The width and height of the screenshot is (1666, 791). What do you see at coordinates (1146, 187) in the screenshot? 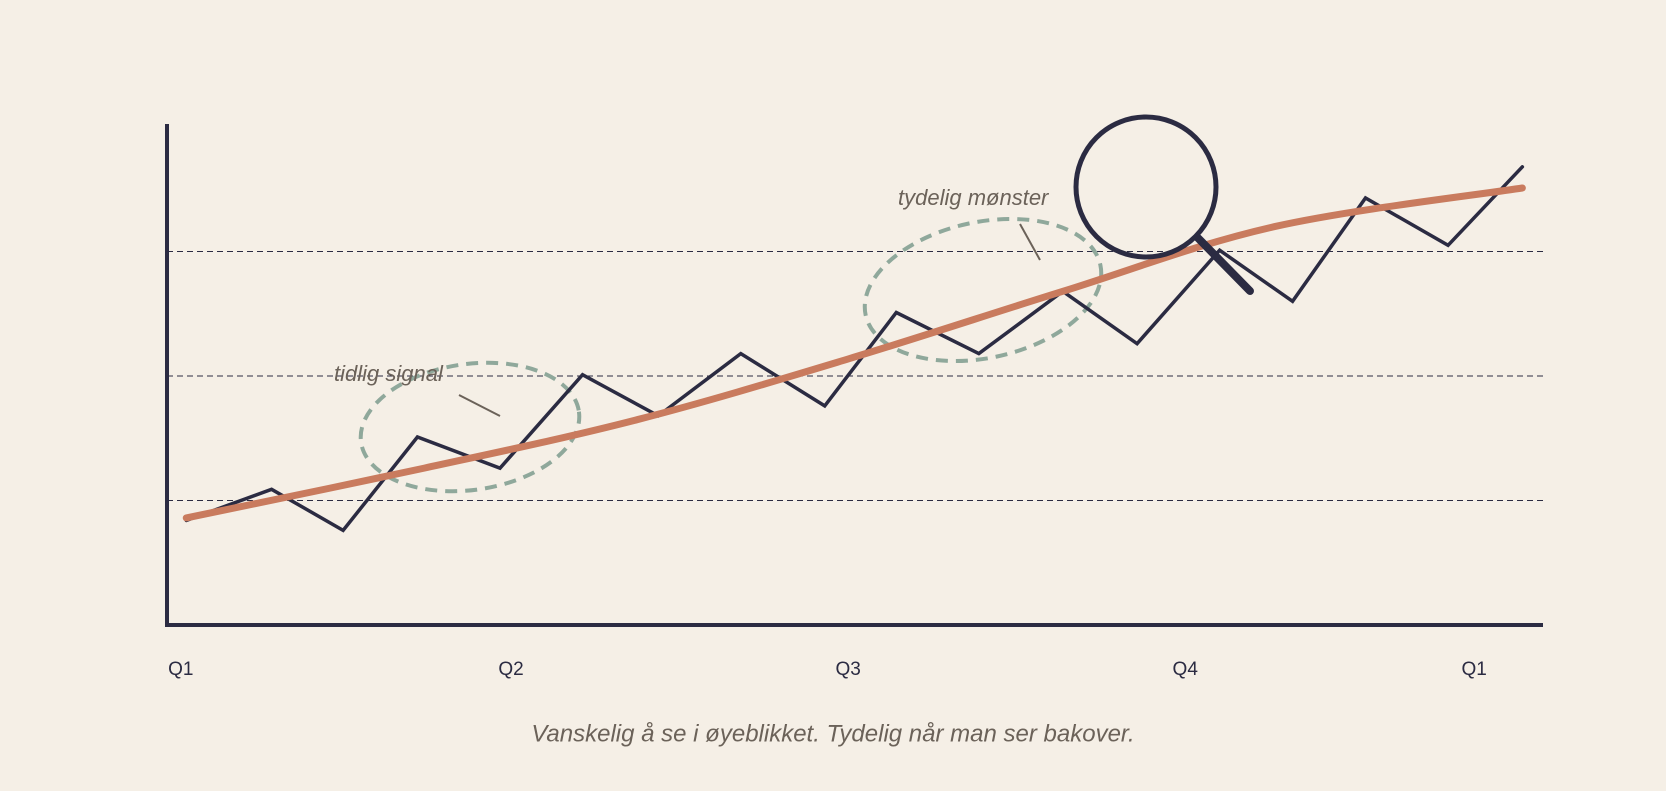
I see `magnifier-lens` at bounding box center [1146, 187].